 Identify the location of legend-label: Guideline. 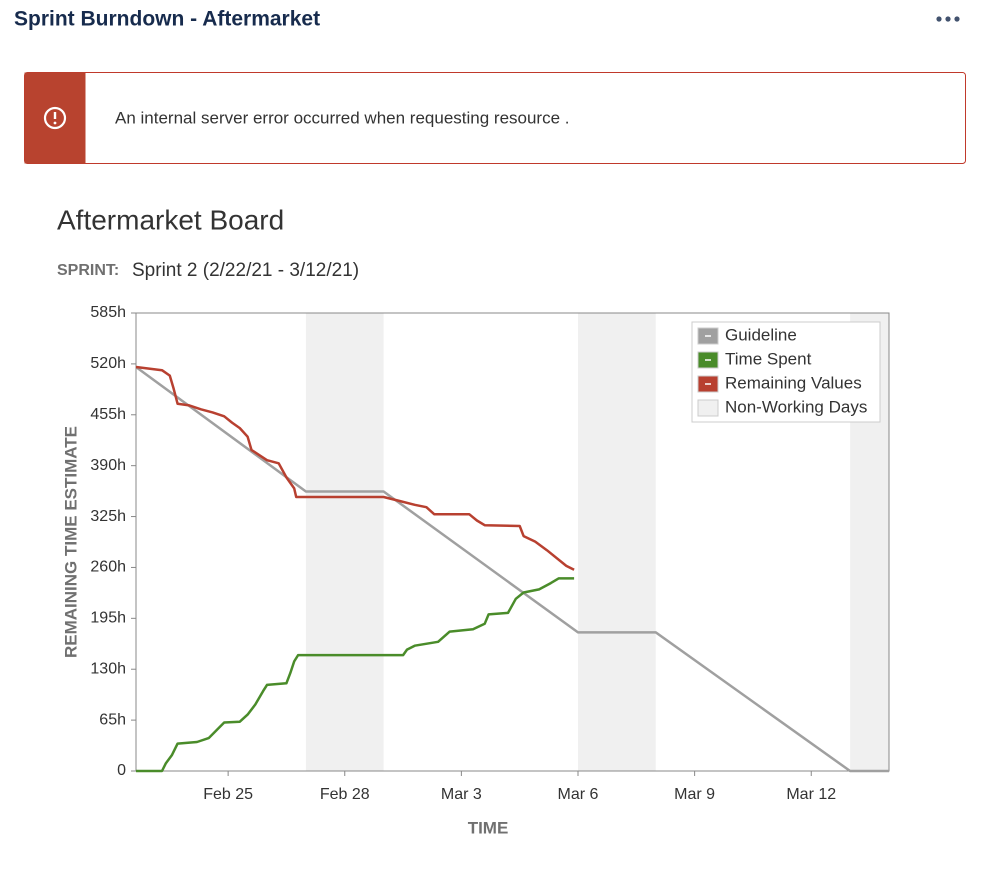
(761, 334).